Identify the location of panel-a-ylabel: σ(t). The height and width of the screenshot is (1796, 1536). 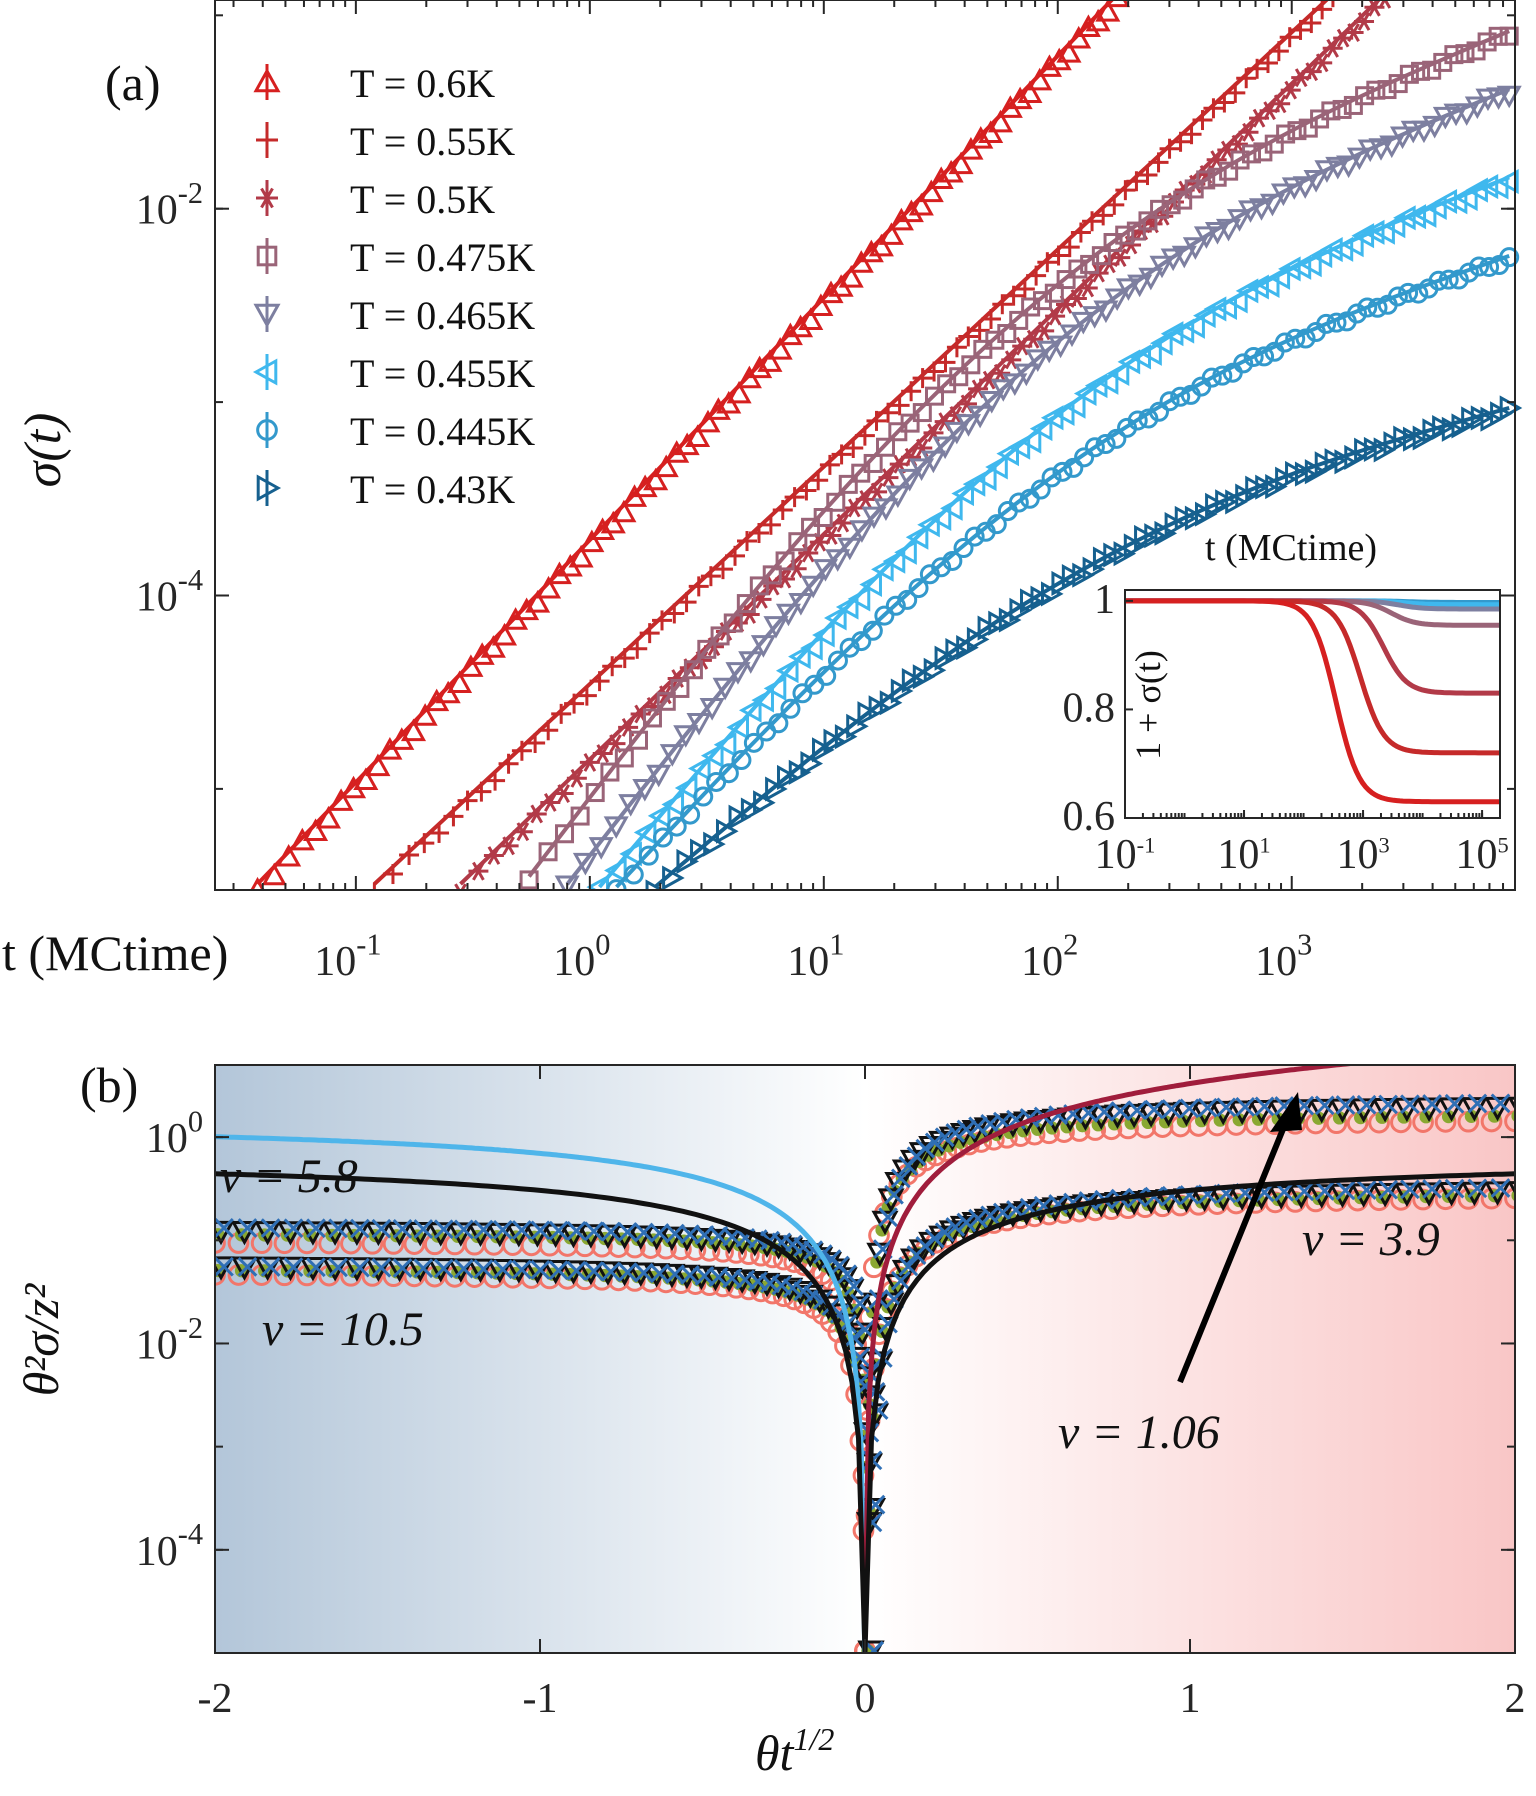
(43, 450).